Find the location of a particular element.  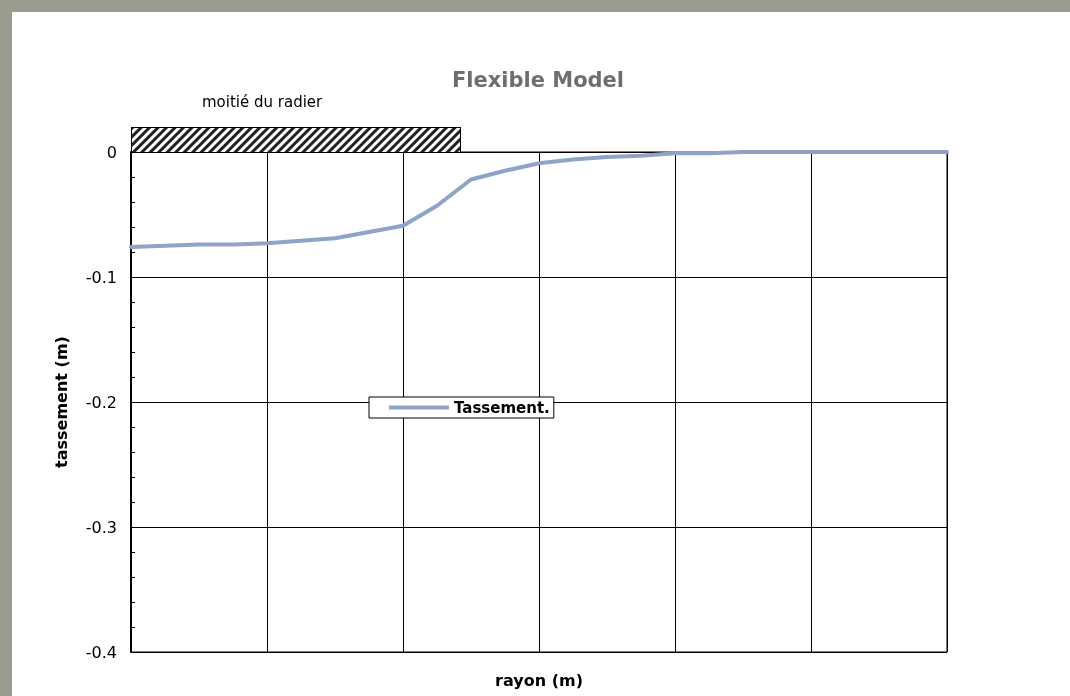

y-tick-label: -0.2 is located at coordinates (101, 402).